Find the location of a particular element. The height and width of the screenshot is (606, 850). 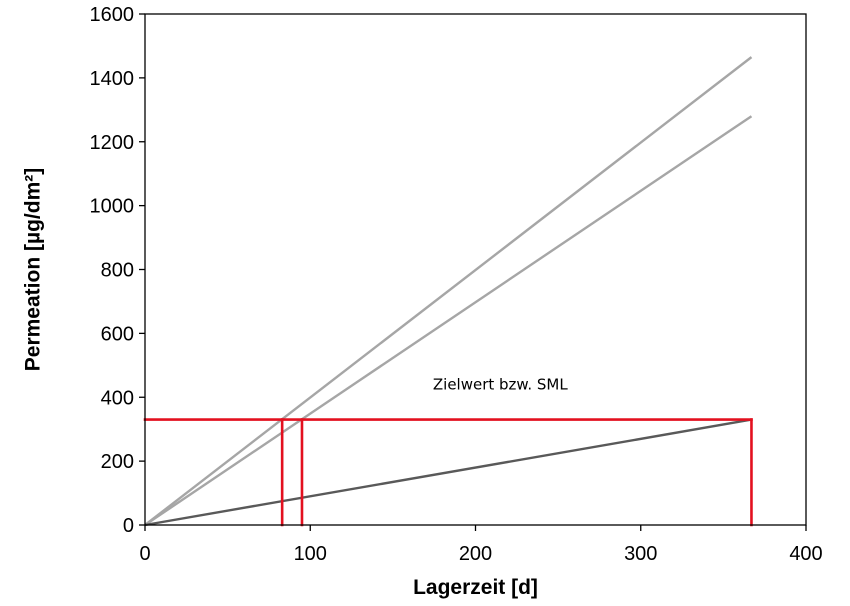

reference-lines-layer is located at coordinates (448, 472).